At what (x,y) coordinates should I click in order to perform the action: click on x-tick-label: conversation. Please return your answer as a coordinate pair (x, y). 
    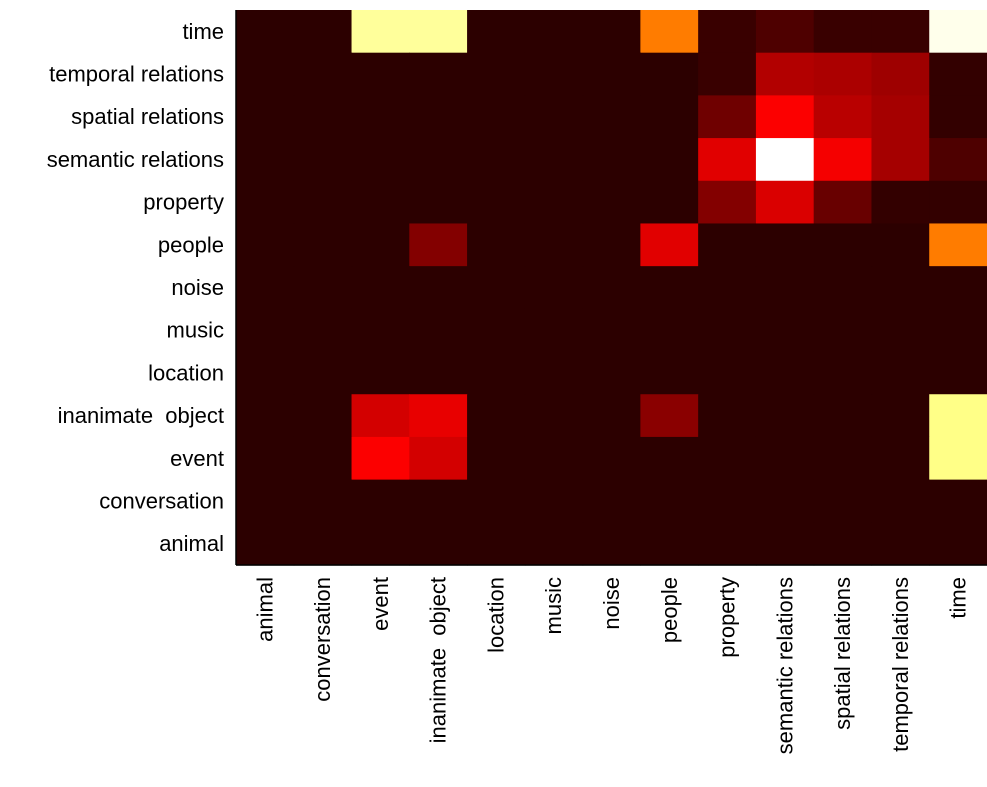
    Looking at the image, I should click on (322, 639).